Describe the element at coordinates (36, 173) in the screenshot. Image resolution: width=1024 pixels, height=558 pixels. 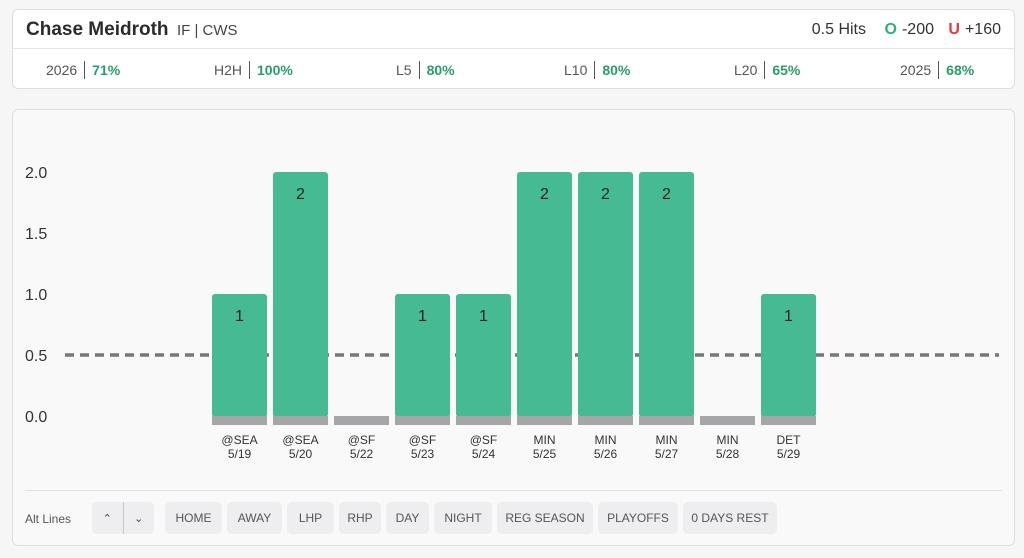
I see `y-tick-label: 2.0` at that location.